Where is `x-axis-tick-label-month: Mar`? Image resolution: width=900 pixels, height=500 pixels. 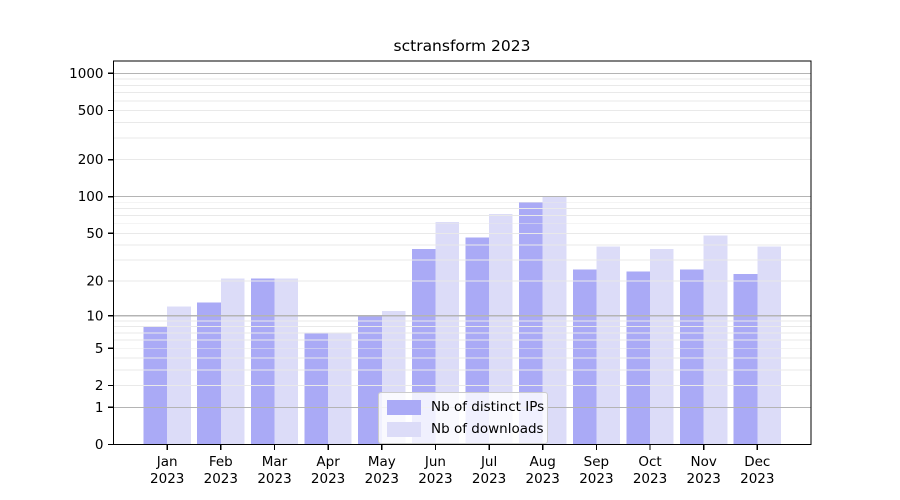 x-axis-tick-label-month: Mar is located at coordinates (275, 462).